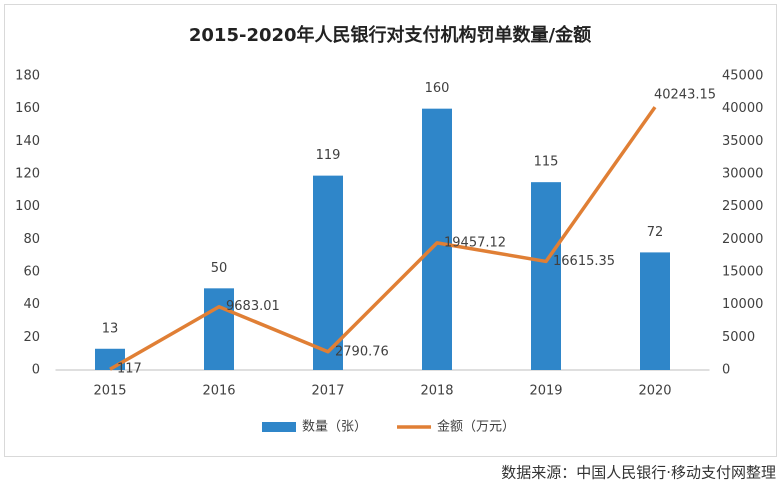 The image size is (781, 488). I want to click on y2-tick-label: 30000, so click(742, 174).